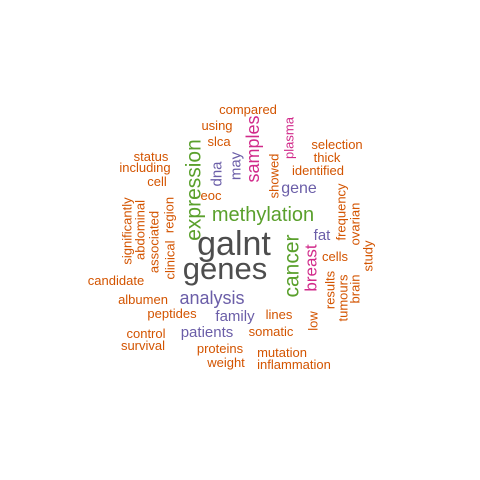  What do you see at coordinates (327, 157) in the screenshot?
I see `word-thick: thick` at bounding box center [327, 157].